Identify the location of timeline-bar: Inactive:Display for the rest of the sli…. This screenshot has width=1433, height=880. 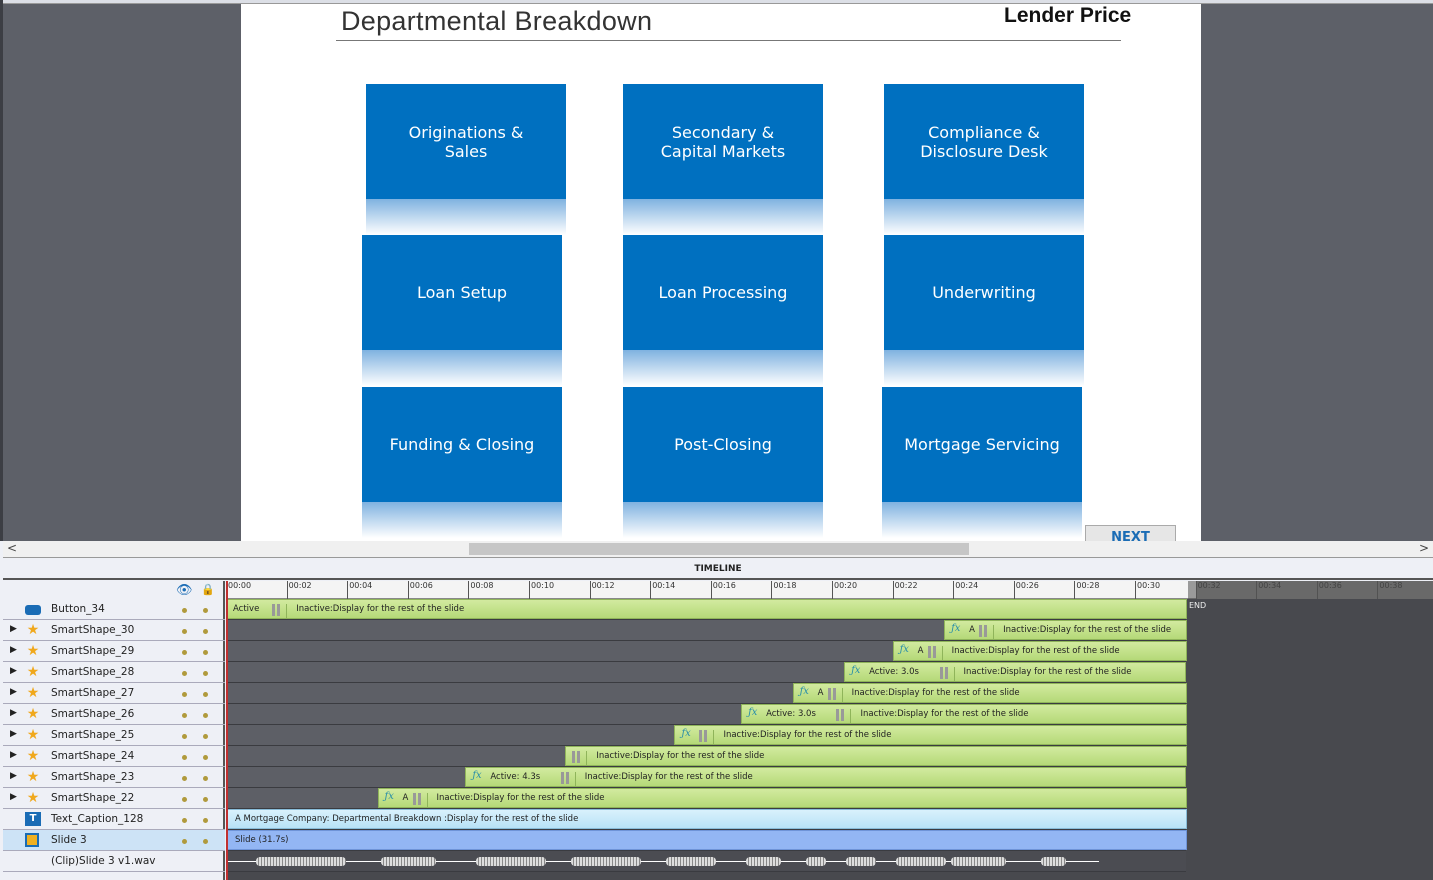
(876, 756).